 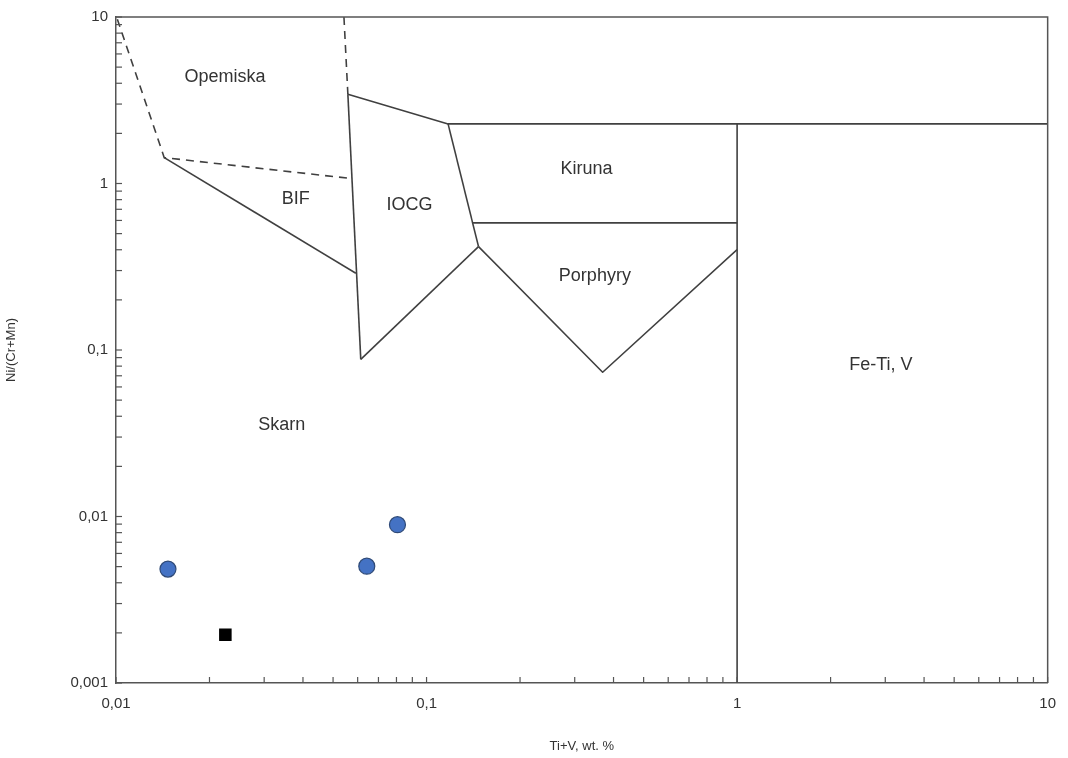 I want to click on y-tick-label: 10, so click(x=99, y=16).